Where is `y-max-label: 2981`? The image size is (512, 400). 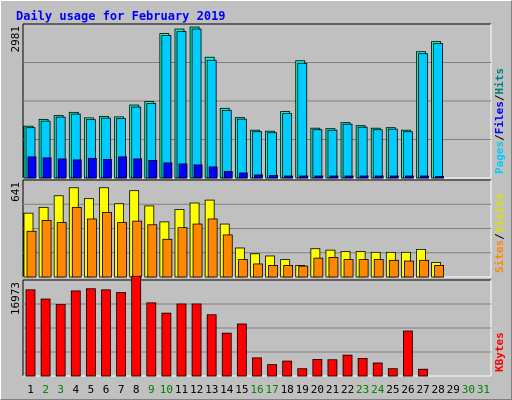 y-max-label: 2981 is located at coordinates (15, 39).